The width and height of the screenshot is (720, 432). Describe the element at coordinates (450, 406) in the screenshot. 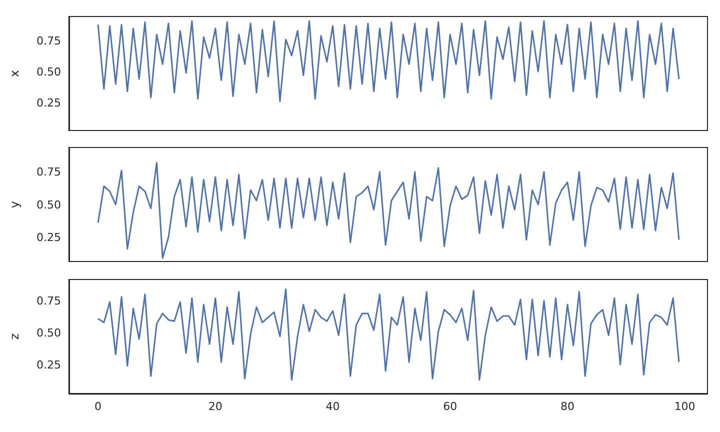

I see `x-tick-label: 60` at that location.